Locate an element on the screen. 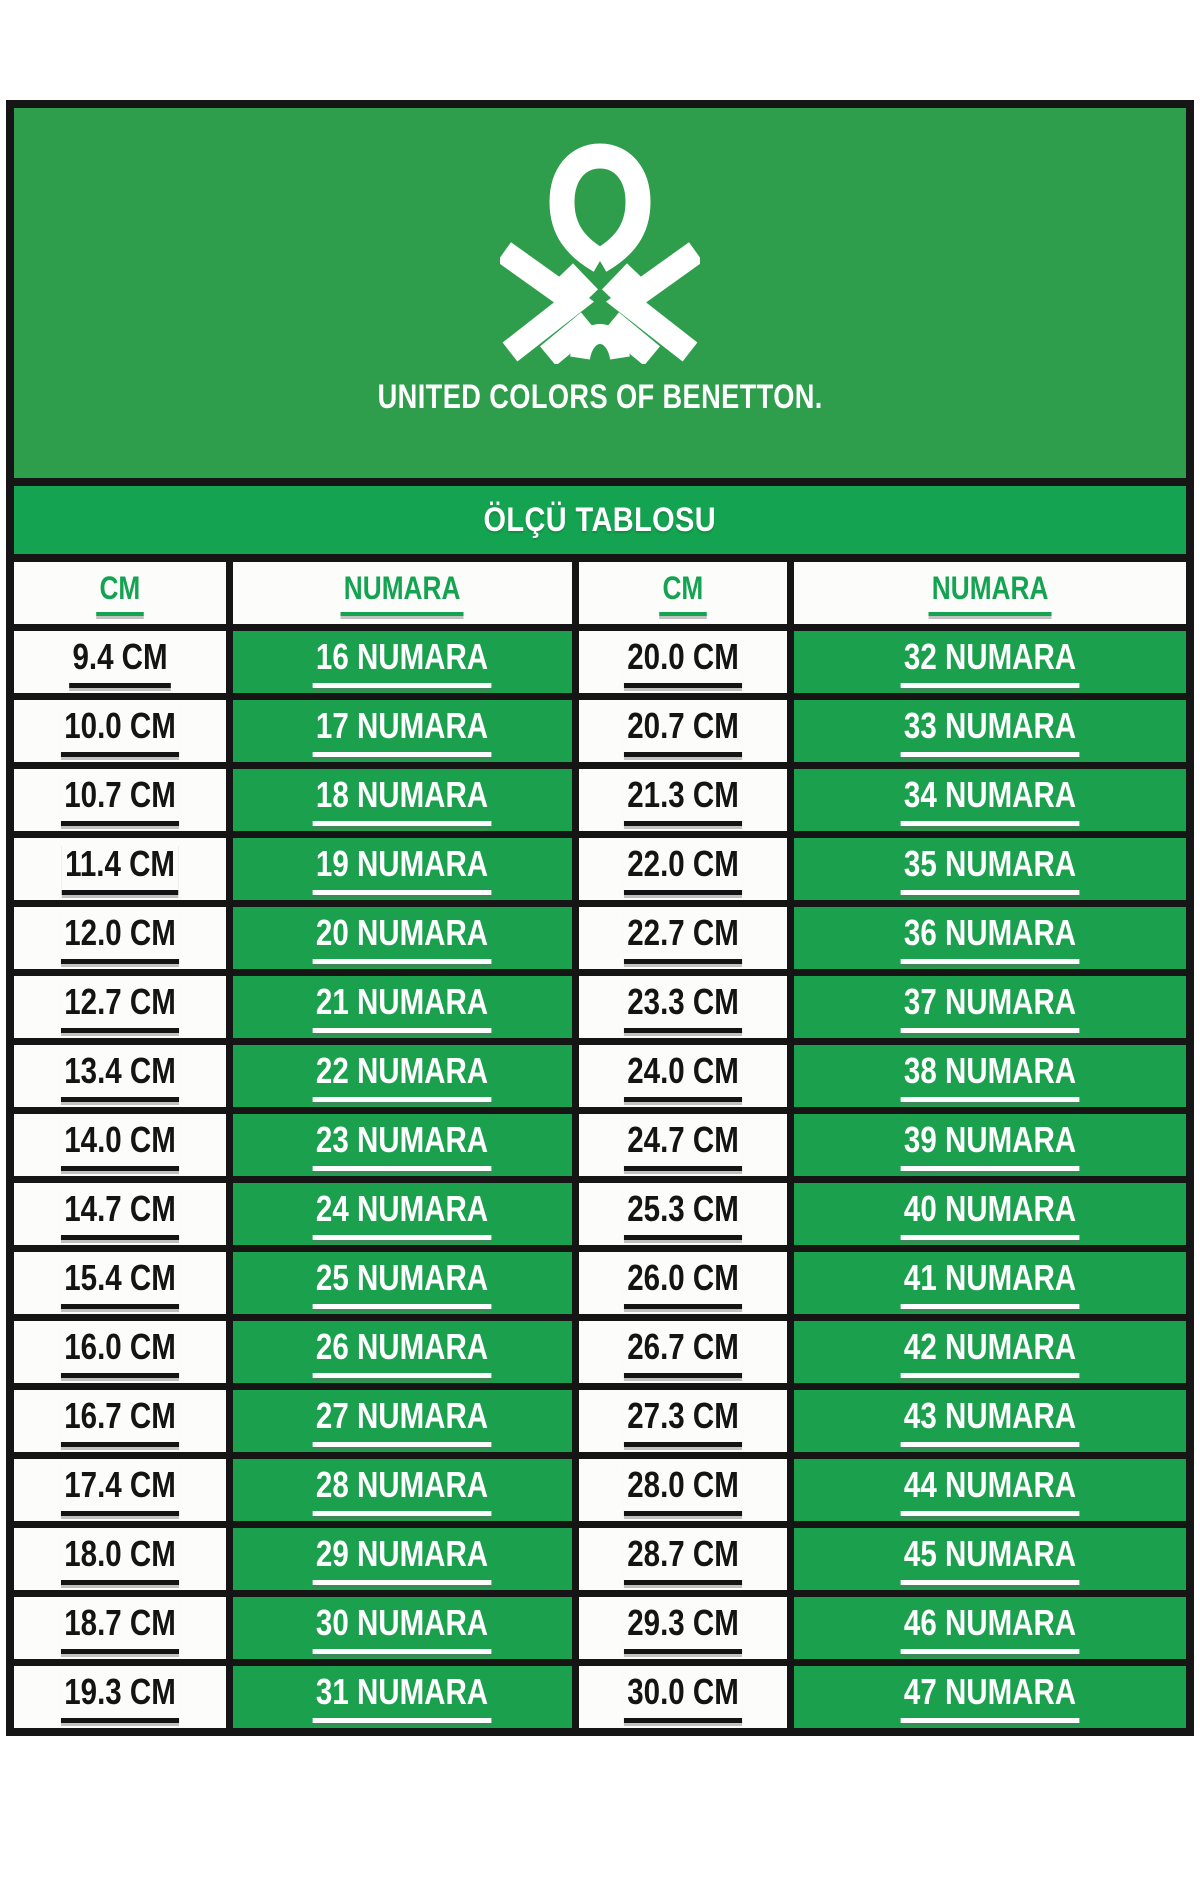  cell-text: 39 NUMARA is located at coordinates (990, 1145).